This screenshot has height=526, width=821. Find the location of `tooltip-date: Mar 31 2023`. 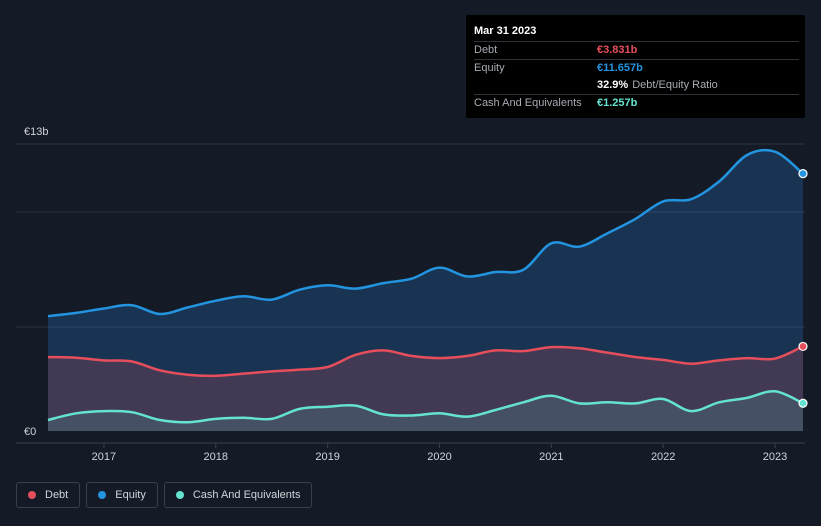

tooltip-date: Mar 31 2023 is located at coordinates (505, 31).